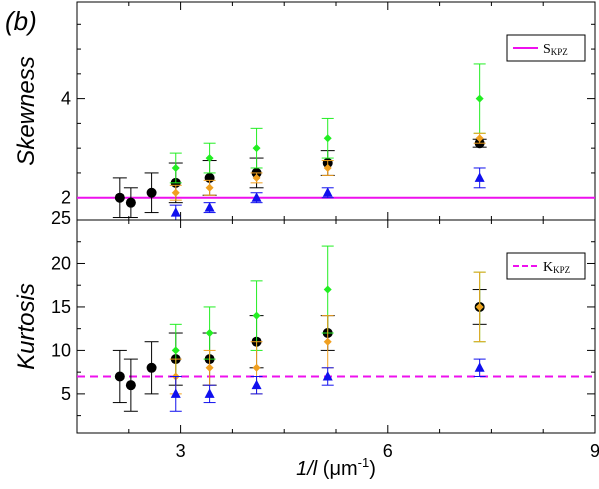  I want to click on bottom-legend-box, so click(546, 266).